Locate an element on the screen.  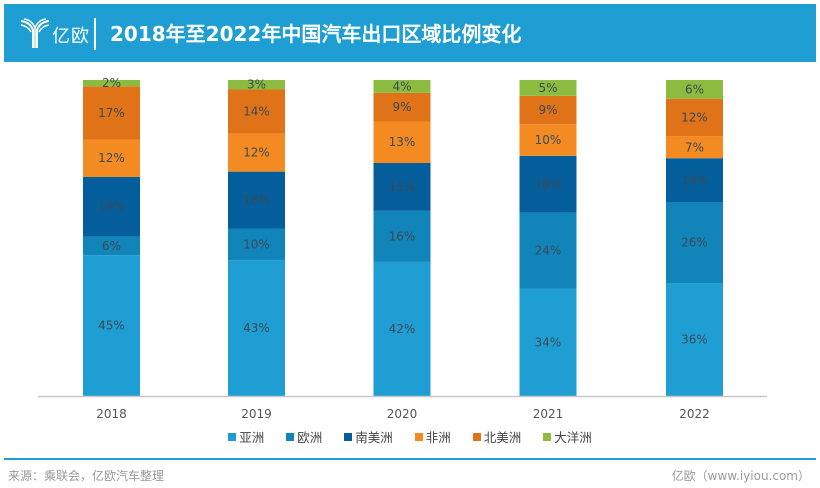
chart-title: 2018年至2022年中国汽车出口区域比例变化 is located at coordinates (316, 34).